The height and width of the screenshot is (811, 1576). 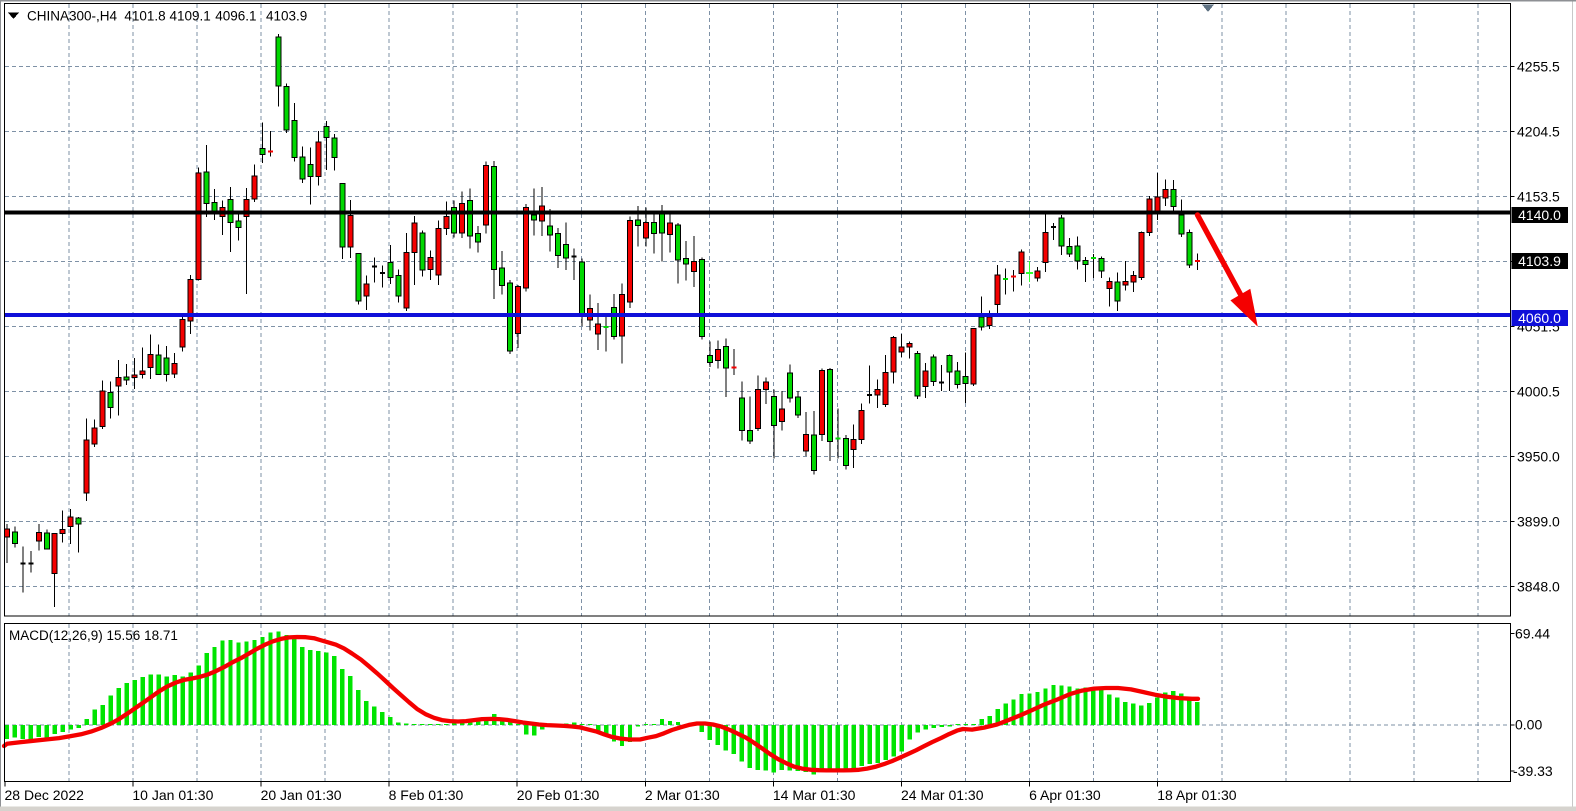 I want to click on svg-text: 10 Jan 01:30, so click(x=172, y=795).